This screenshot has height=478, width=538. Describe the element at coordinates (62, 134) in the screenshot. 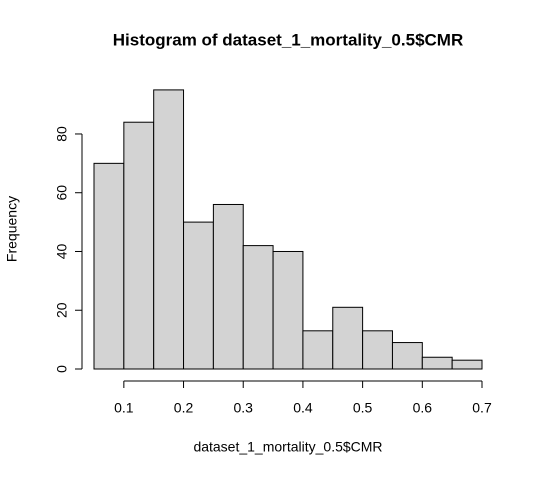

I see `y-tick-label: 80` at that location.